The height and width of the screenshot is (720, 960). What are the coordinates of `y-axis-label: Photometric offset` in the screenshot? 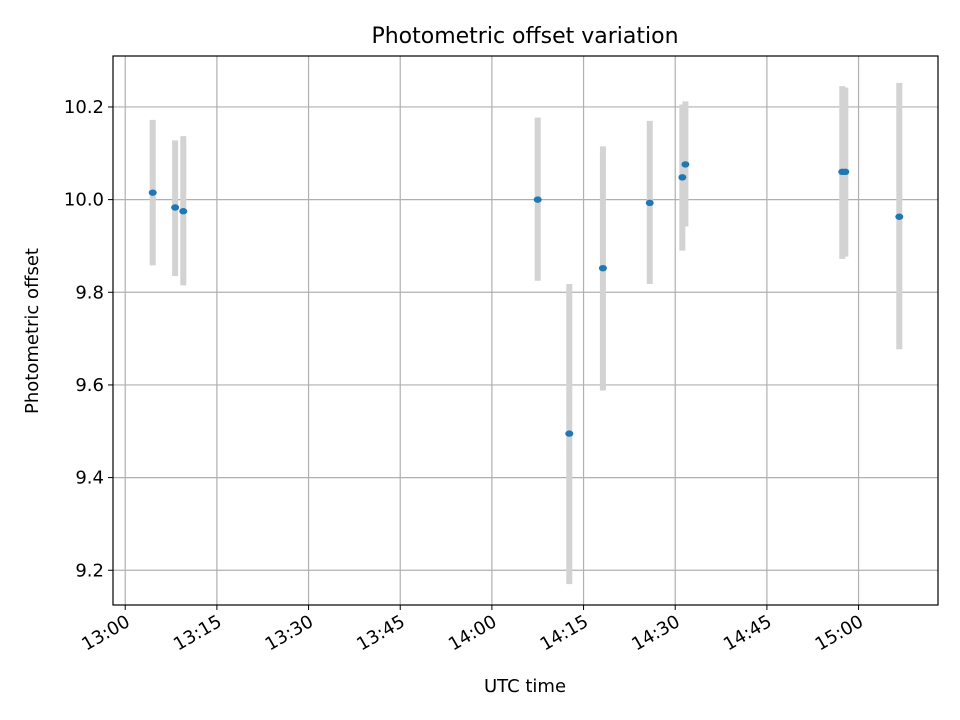 It's located at (32, 331).